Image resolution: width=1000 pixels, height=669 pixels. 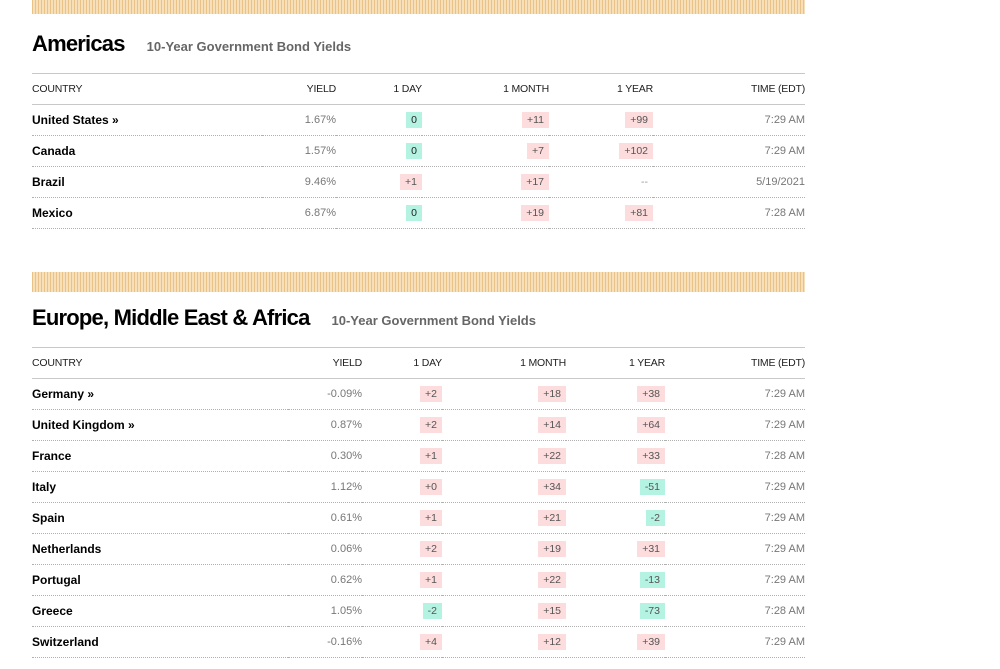 I want to click on change-1day-badge: -2, so click(x=432, y=611).